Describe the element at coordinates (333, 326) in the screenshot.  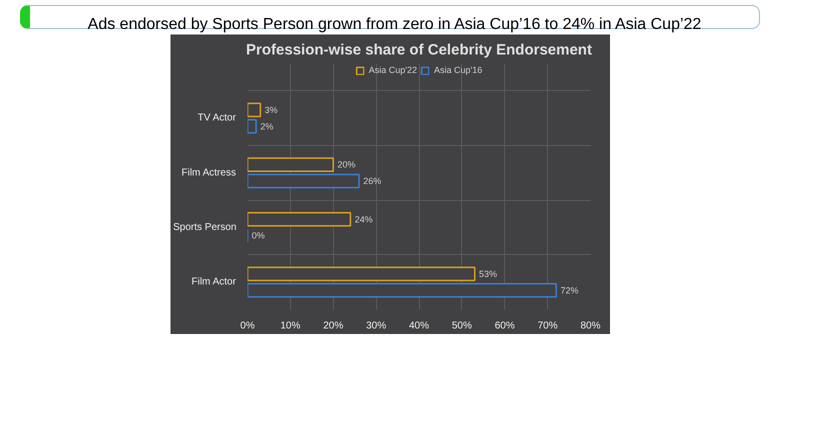
I see `x-tick-label: 20%` at that location.